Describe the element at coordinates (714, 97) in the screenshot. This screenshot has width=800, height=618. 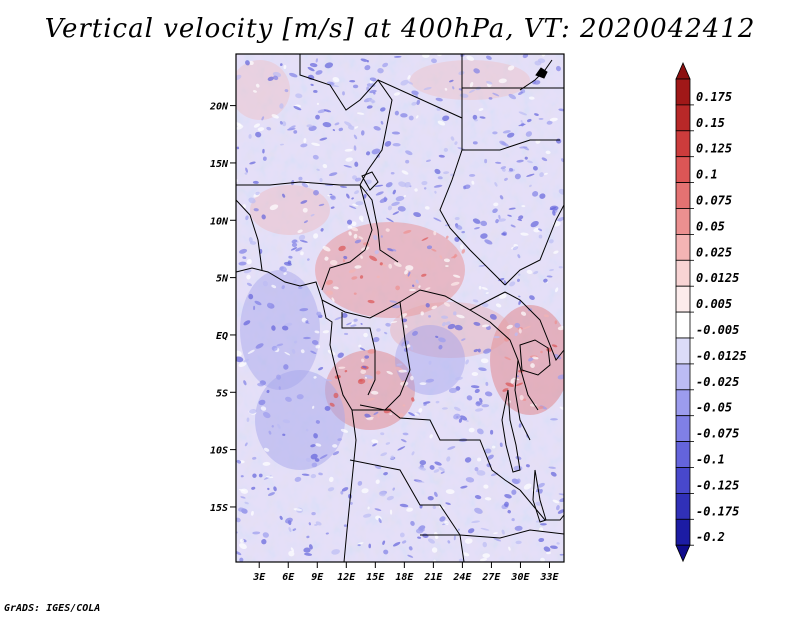
I see `colorbar-label: 0.175` at that location.